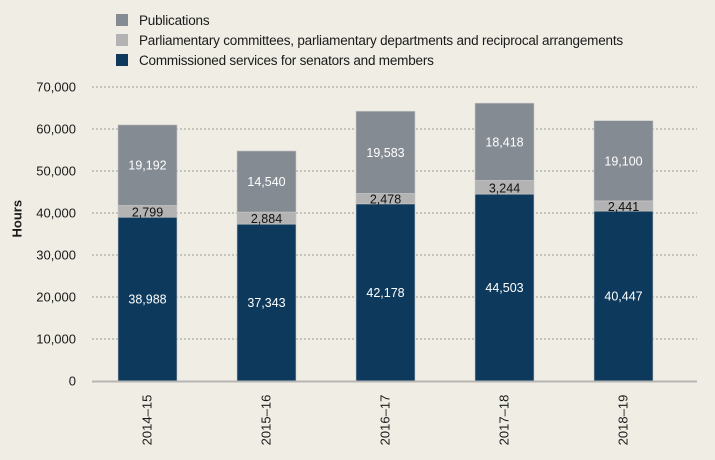  What do you see at coordinates (56, 129) in the screenshot?
I see `y-tick-label: 60,000` at bounding box center [56, 129].